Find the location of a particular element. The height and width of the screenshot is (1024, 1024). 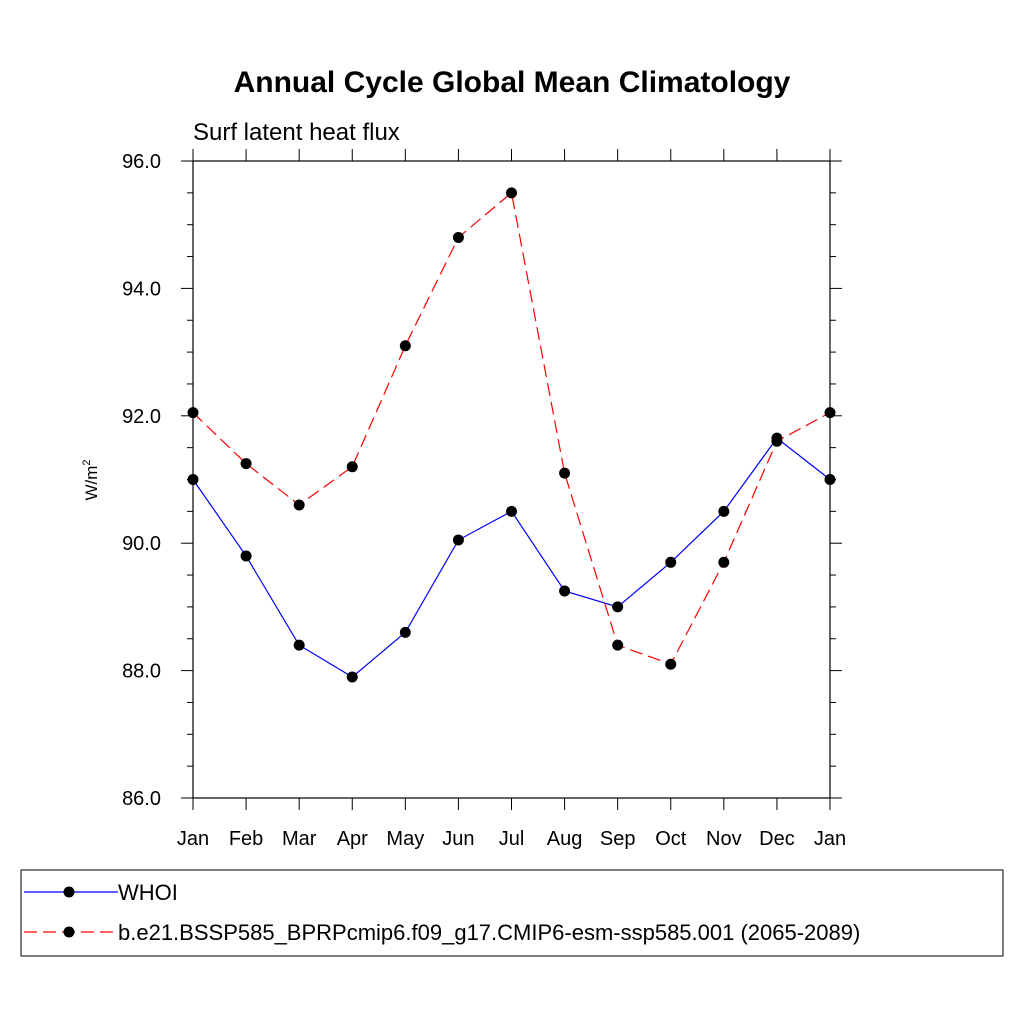

svg-text: W/m2 is located at coordinates (91, 479).